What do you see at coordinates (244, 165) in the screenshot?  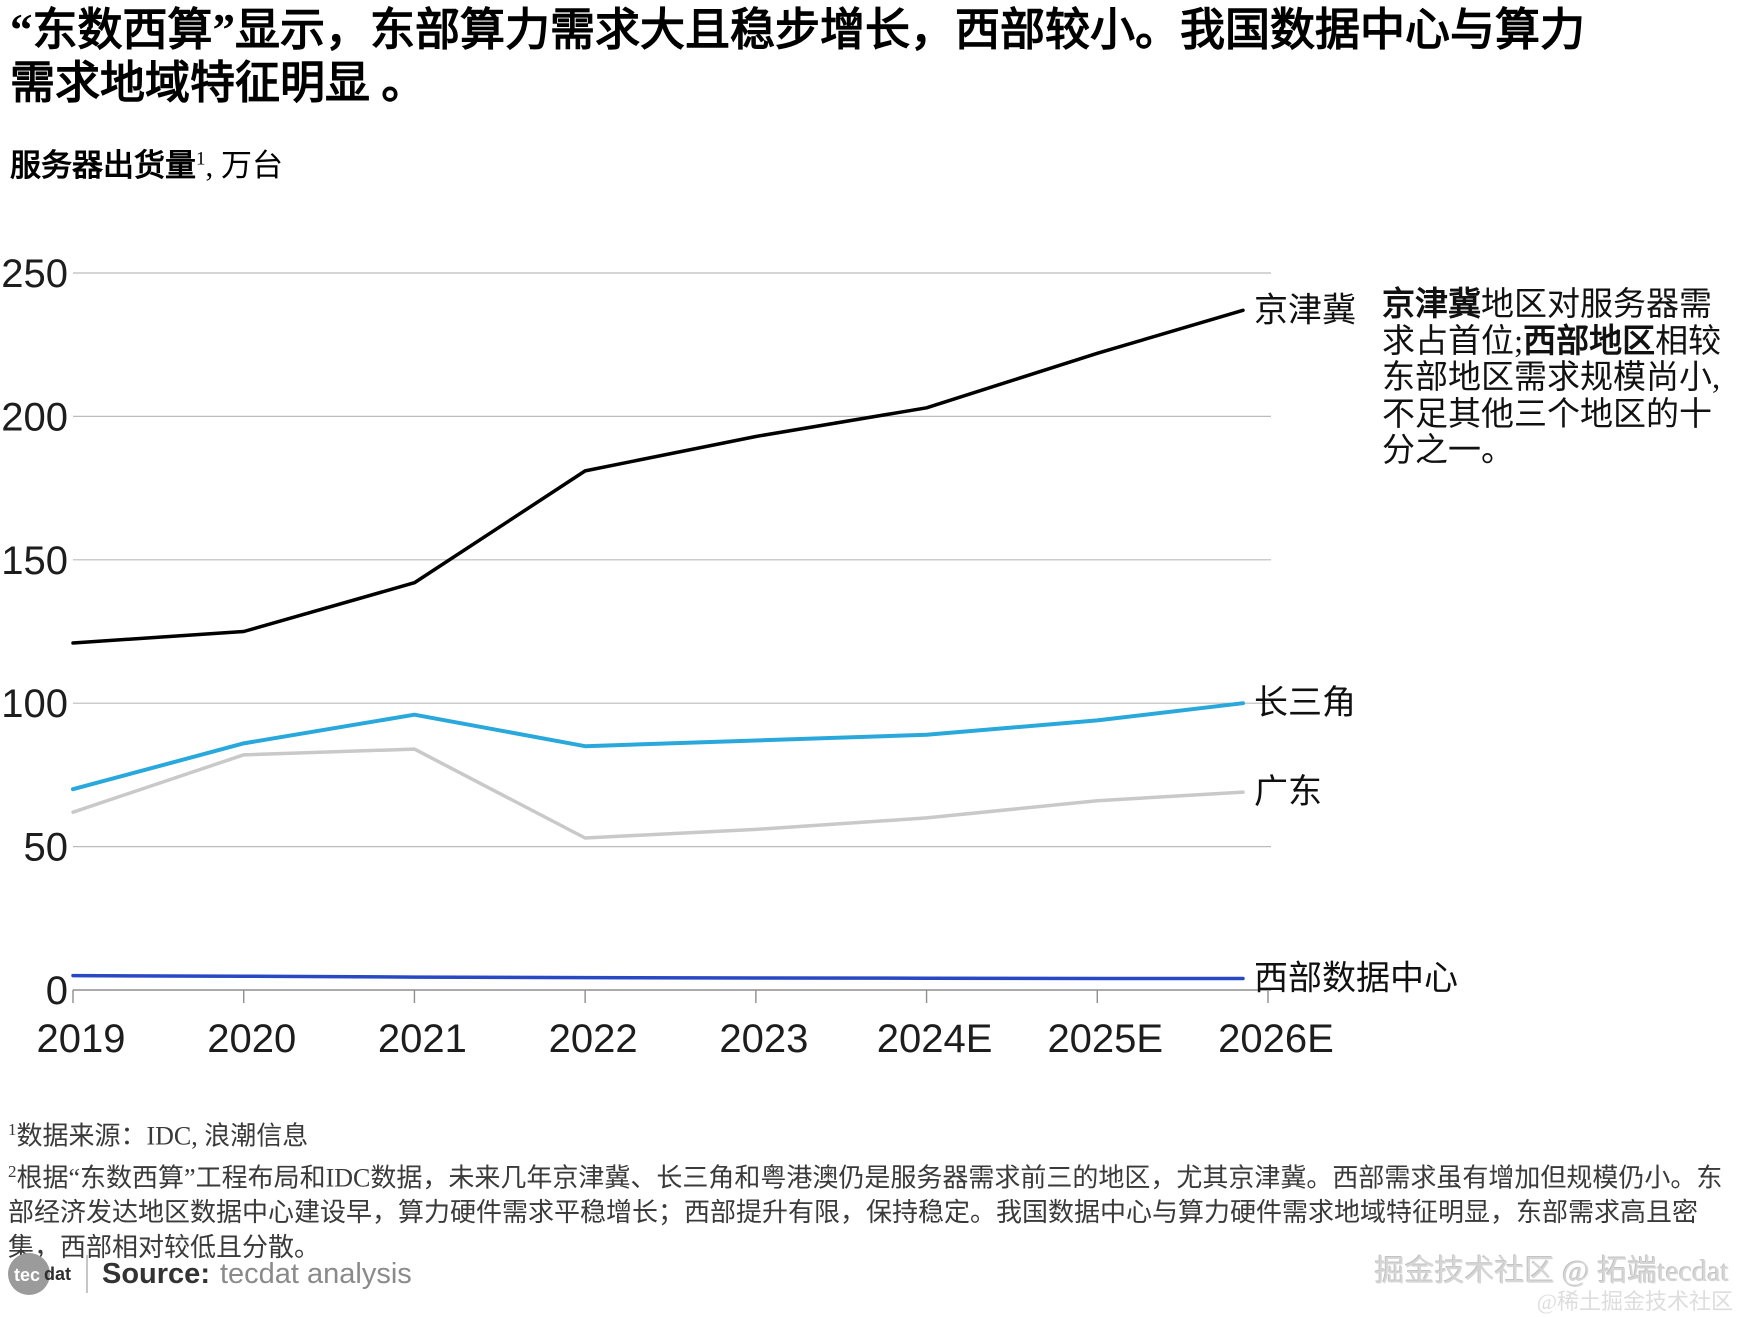 I see `subtitle-unit: , 万台` at bounding box center [244, 165].